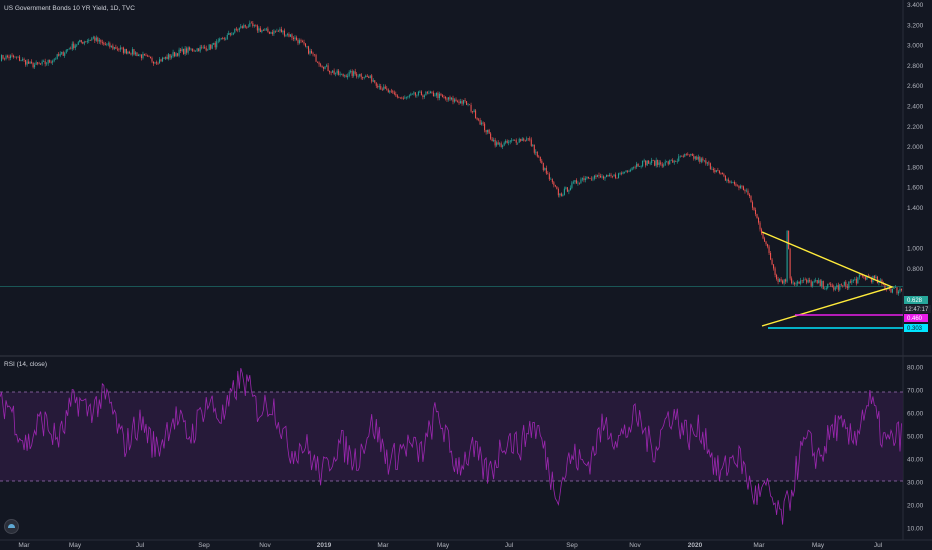  I want to click on time-axis-label: Mar, so click(383, 545).